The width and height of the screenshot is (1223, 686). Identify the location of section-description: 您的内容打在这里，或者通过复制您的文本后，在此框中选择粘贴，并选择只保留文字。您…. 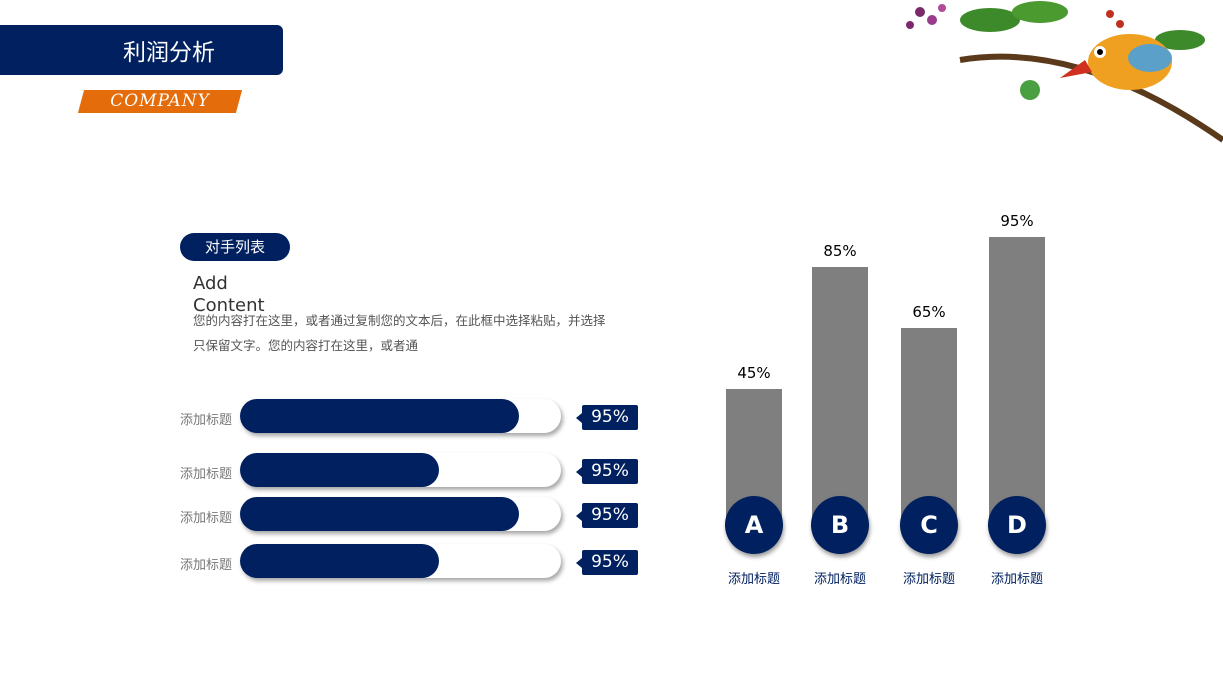
(399, 333).